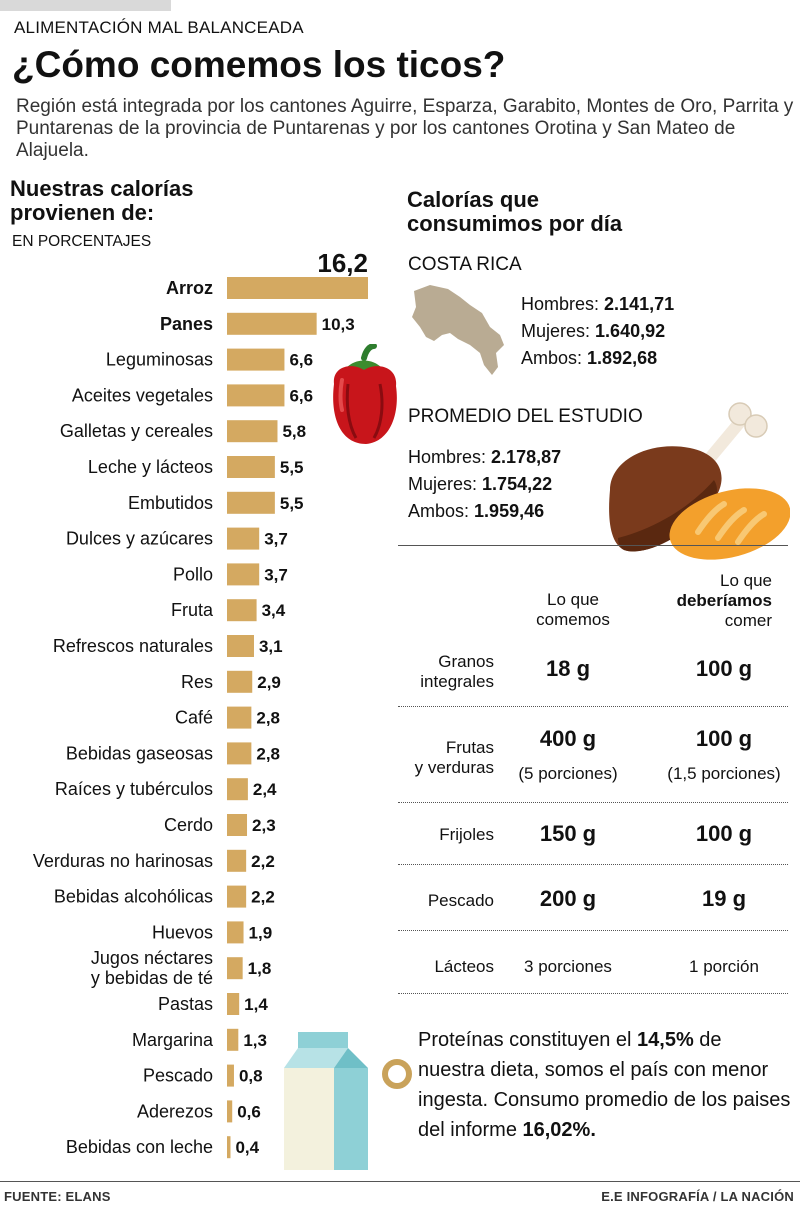 The width and height of the screenshot is (800, 1208). Describe the element at coordinates (301, 360) in the screenshot. I see `bar-value-2: 6,6` at that location.